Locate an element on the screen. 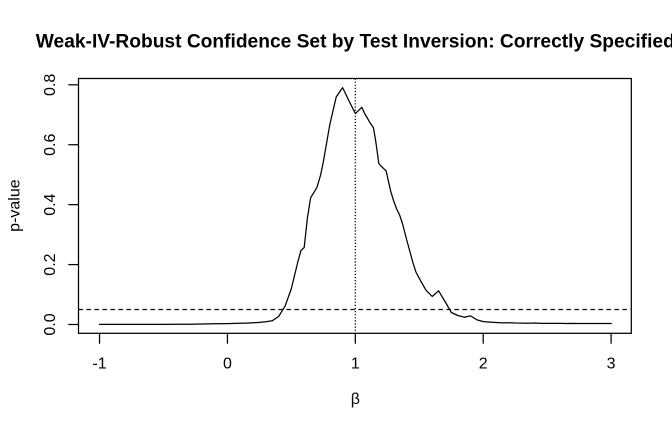  svg-text: 3 is located at coordinates (611, 363).